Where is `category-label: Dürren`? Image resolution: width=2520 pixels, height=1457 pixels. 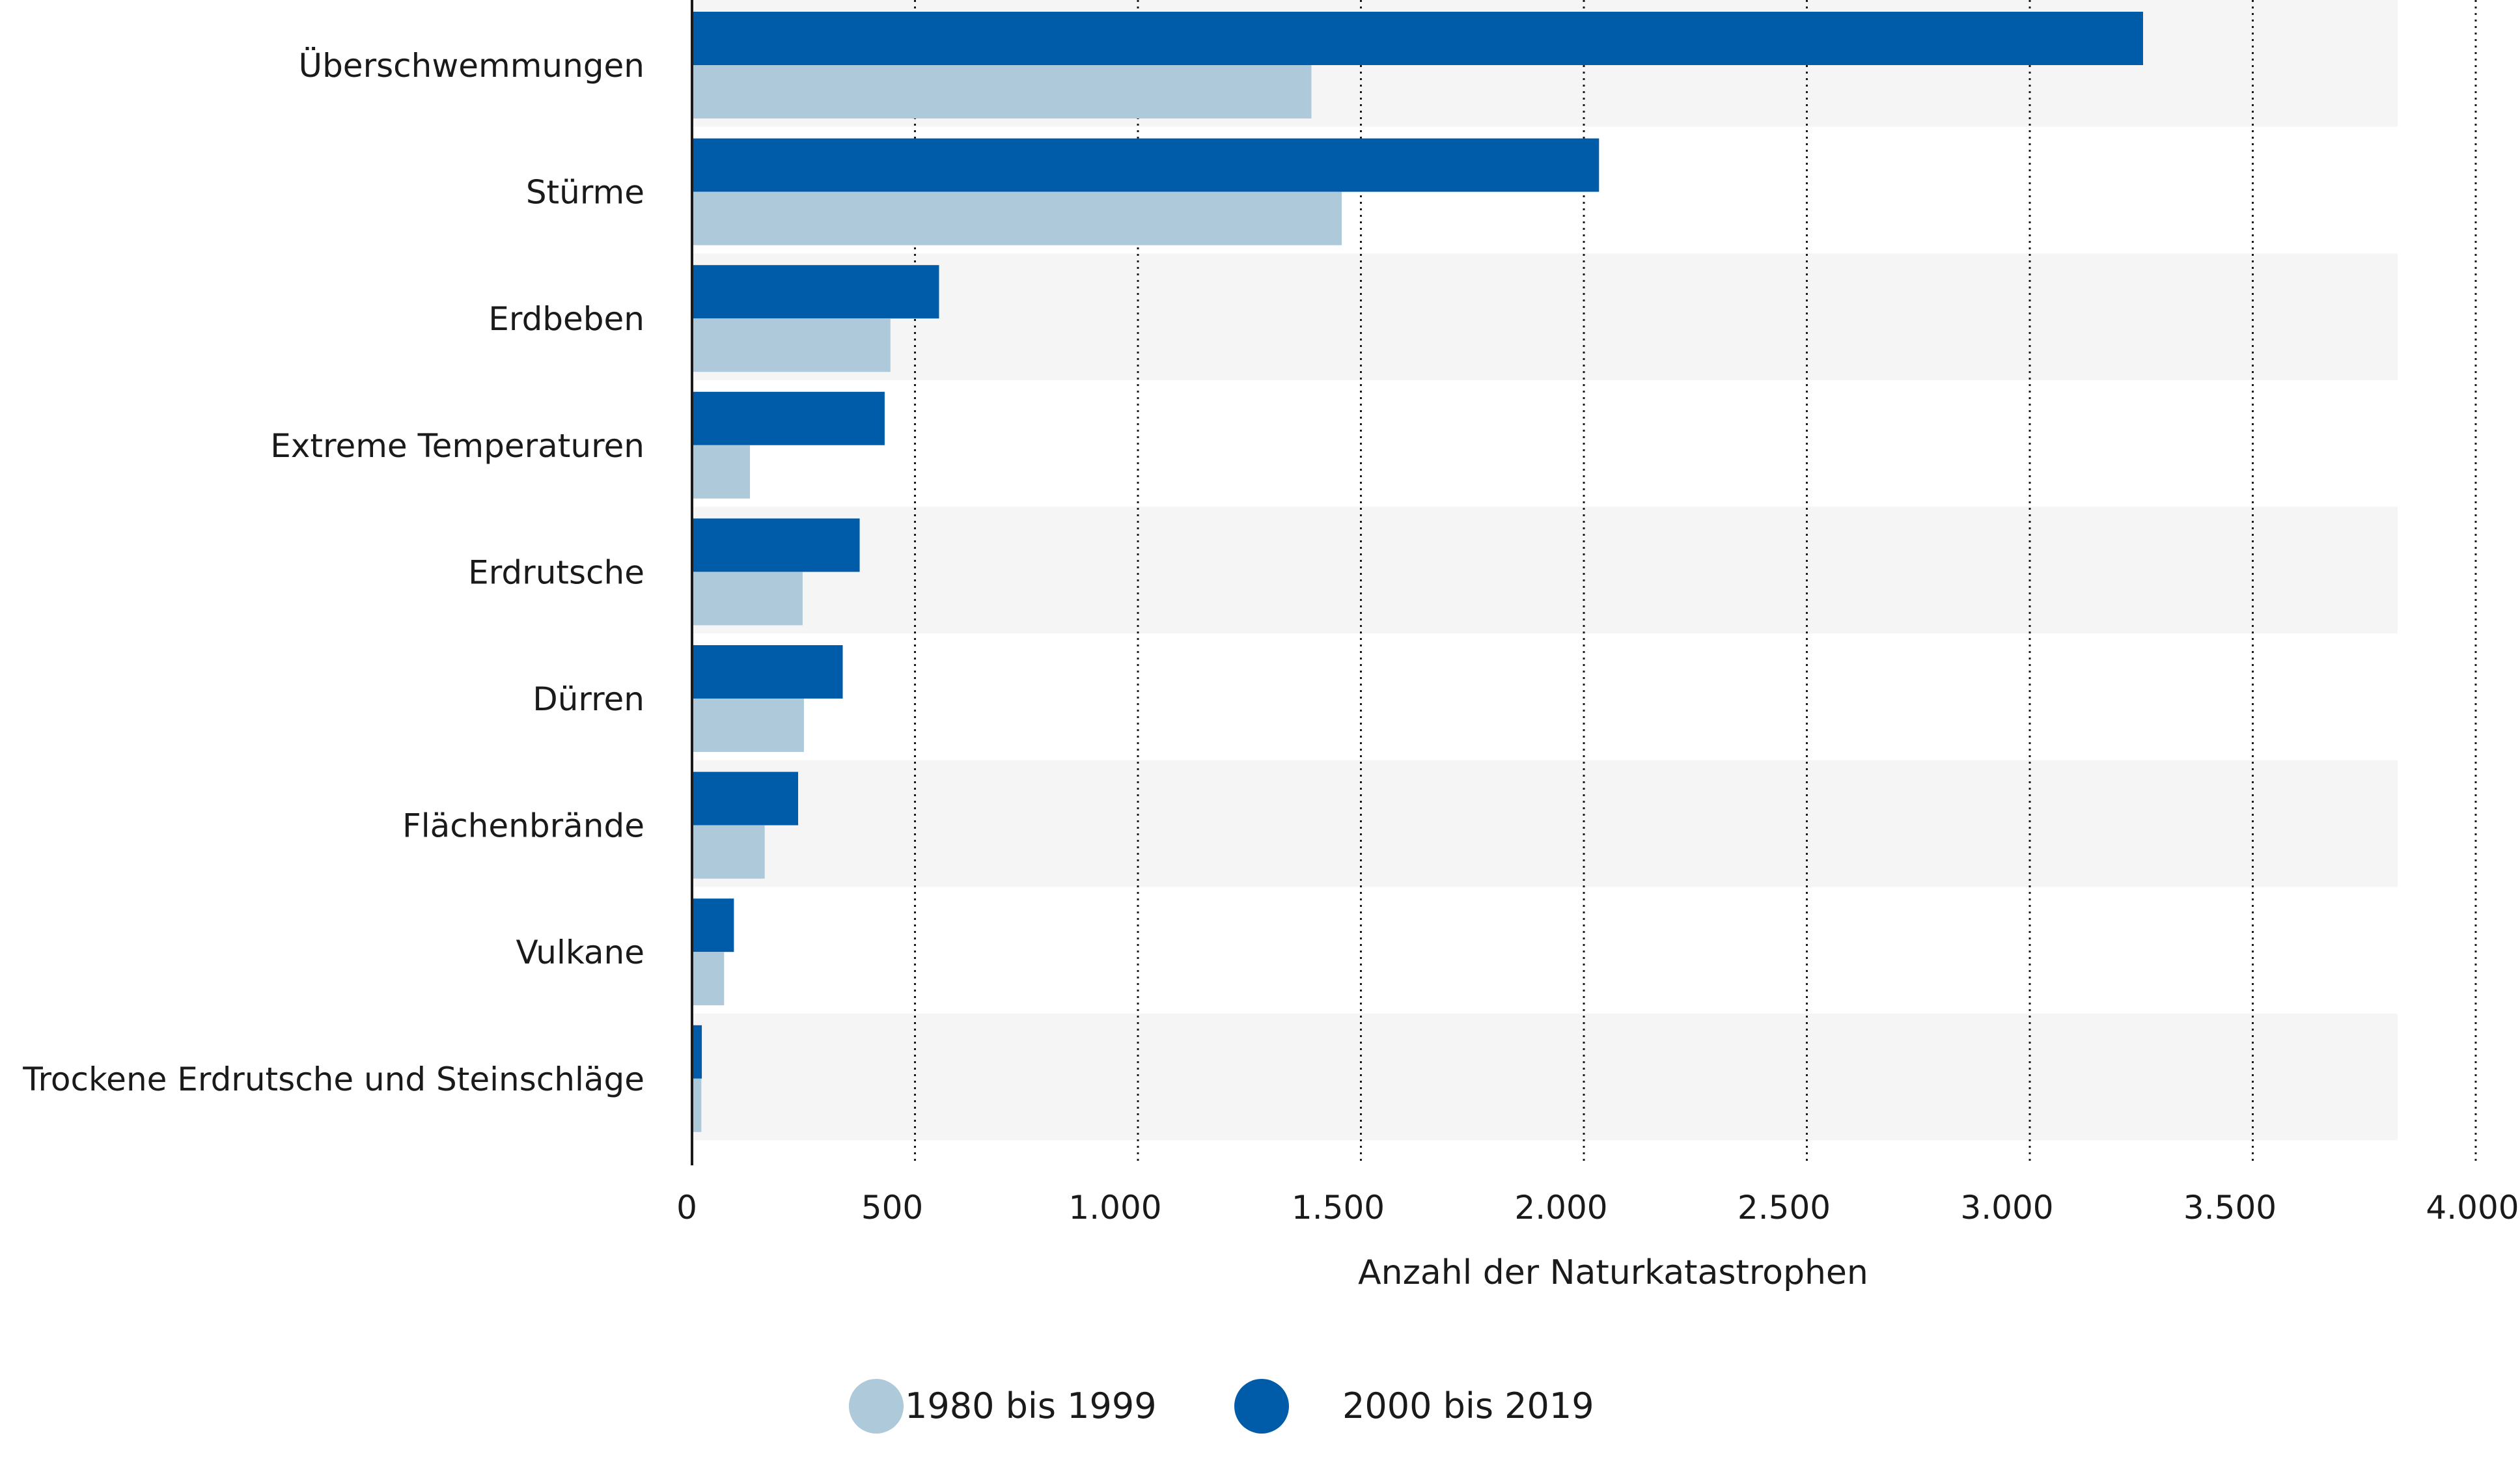
category-label: Dürren is located at coordinates (589, 699).